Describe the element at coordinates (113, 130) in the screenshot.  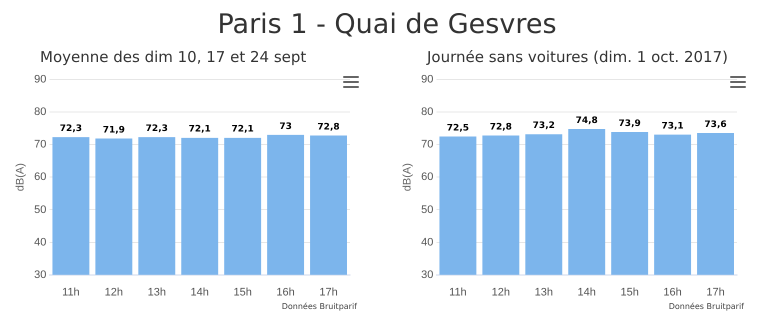
I see `data-label: 71,9` at that location.